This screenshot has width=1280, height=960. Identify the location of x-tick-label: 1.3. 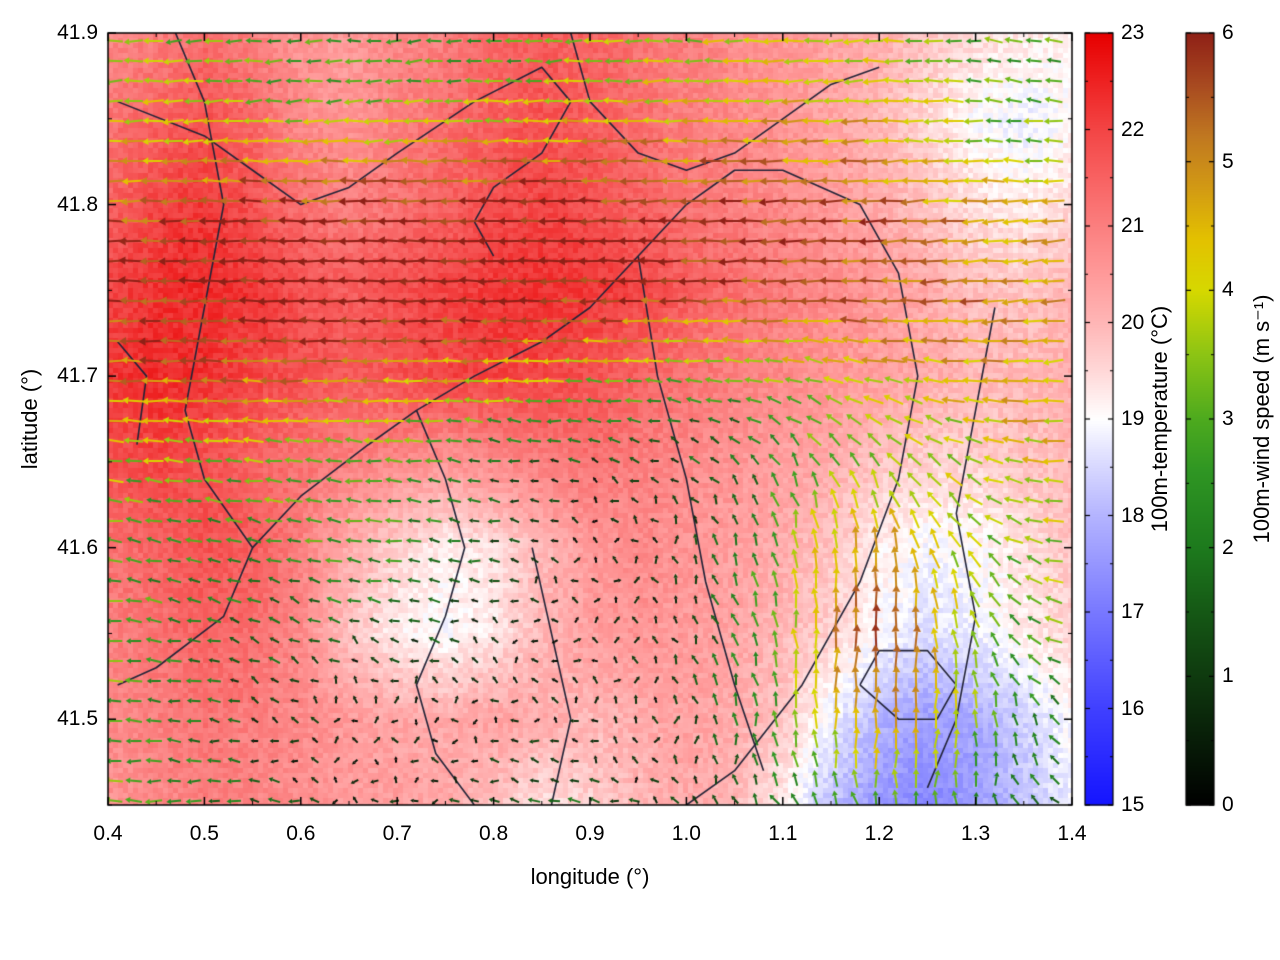
(975, 833).